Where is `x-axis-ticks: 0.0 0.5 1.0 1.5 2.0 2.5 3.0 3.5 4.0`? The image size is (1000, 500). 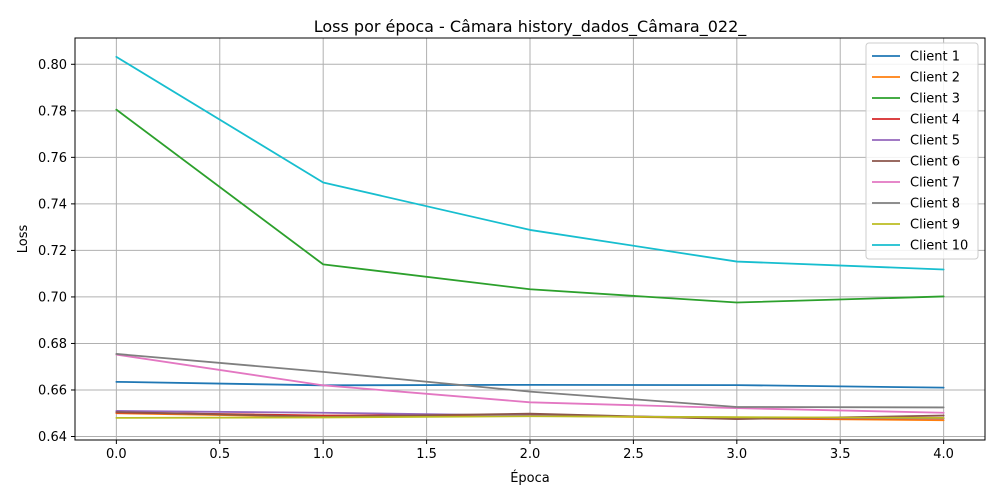
x-axis-ticks: 0.0 0.5 1.0 1.5 2.0 2.5 3.0 3.5 4.0 is located at coordinates (530, 451).